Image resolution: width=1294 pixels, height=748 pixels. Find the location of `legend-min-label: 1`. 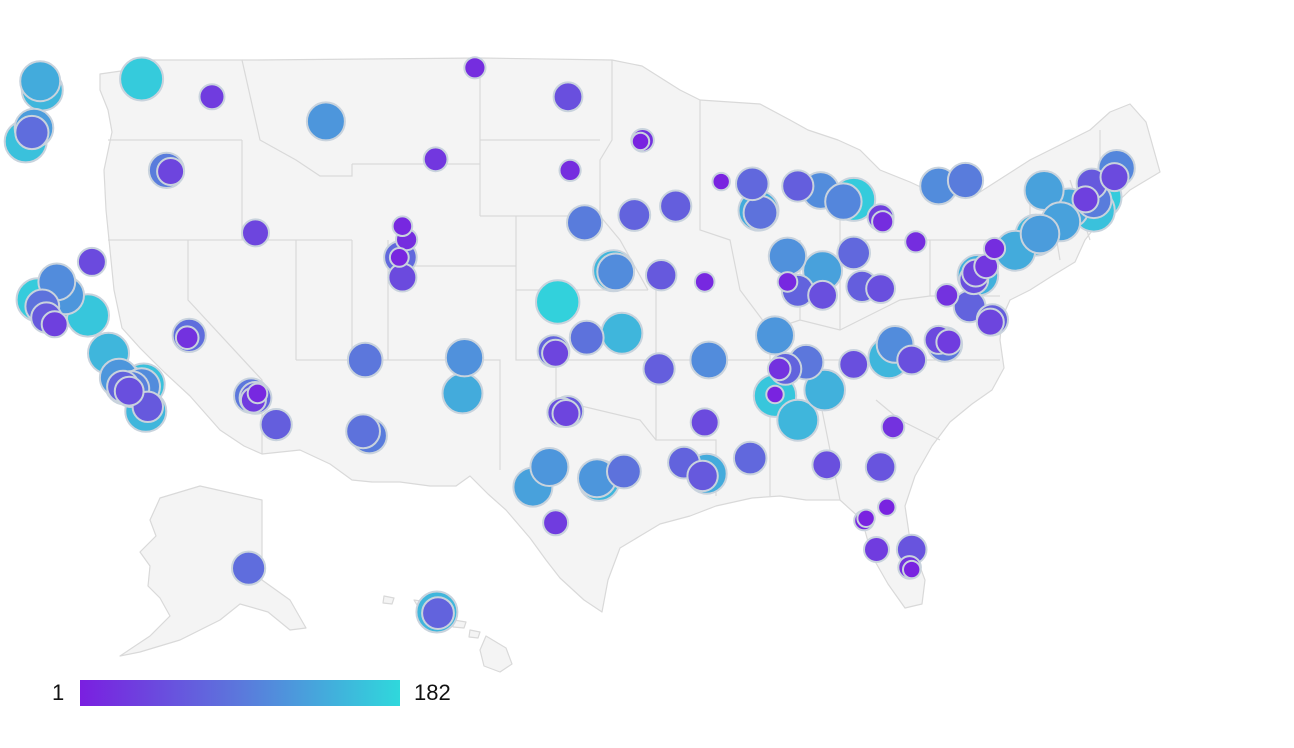

legend-min-label: 1 is located at coordinates (58, 692).